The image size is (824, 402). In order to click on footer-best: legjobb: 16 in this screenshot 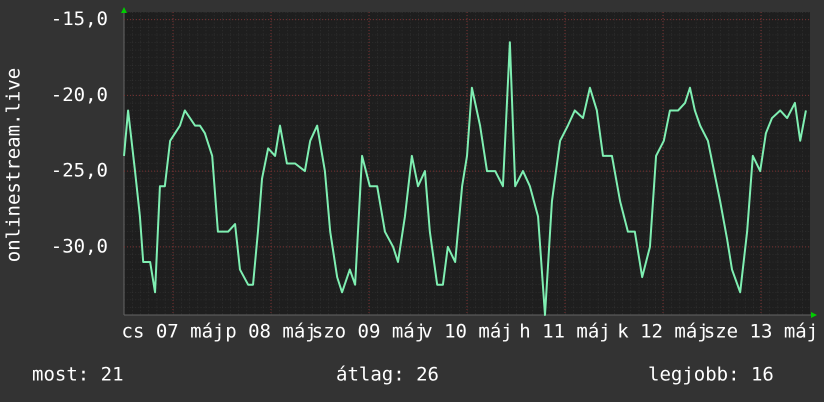, I will do `click(711, 375)`.